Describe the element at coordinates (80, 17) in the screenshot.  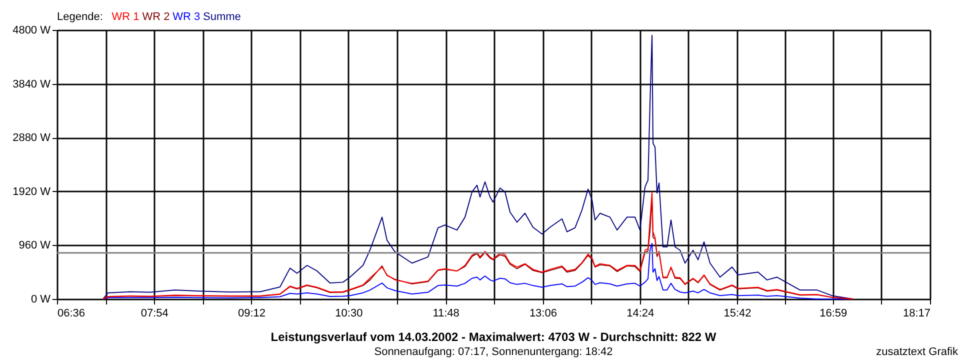
I see `legend-title: Legende:` at that location.